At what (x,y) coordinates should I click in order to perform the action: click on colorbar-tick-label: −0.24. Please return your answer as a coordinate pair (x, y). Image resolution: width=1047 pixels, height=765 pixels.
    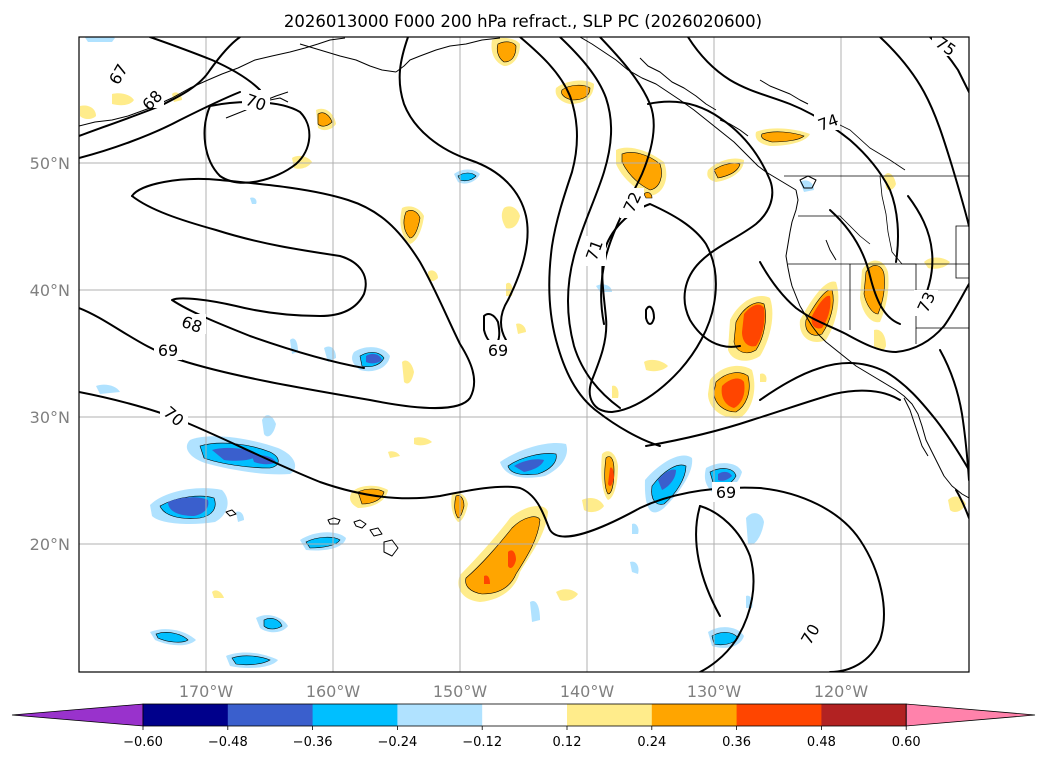
    Looking at the image, I should click on (397, 742).